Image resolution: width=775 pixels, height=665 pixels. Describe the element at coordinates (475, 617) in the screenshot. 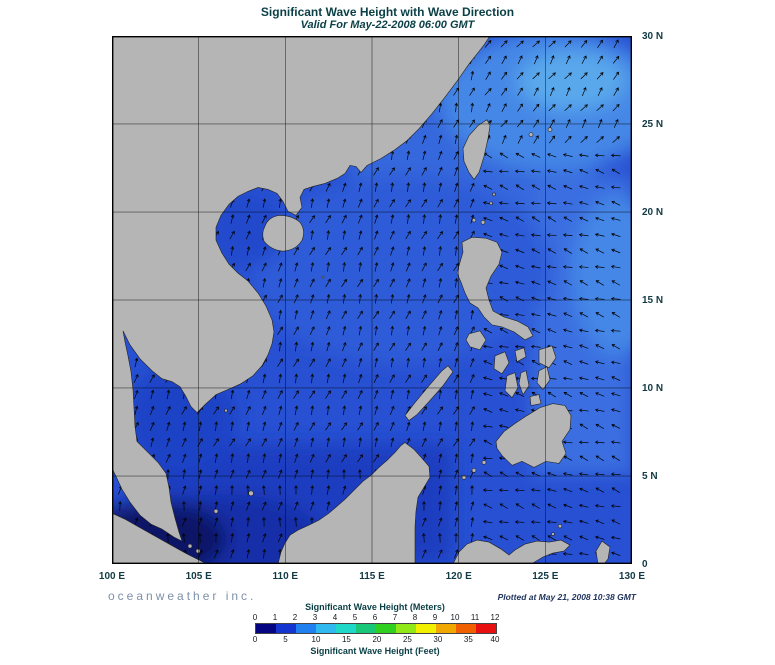

I see `meters-tick: 11` at that location.